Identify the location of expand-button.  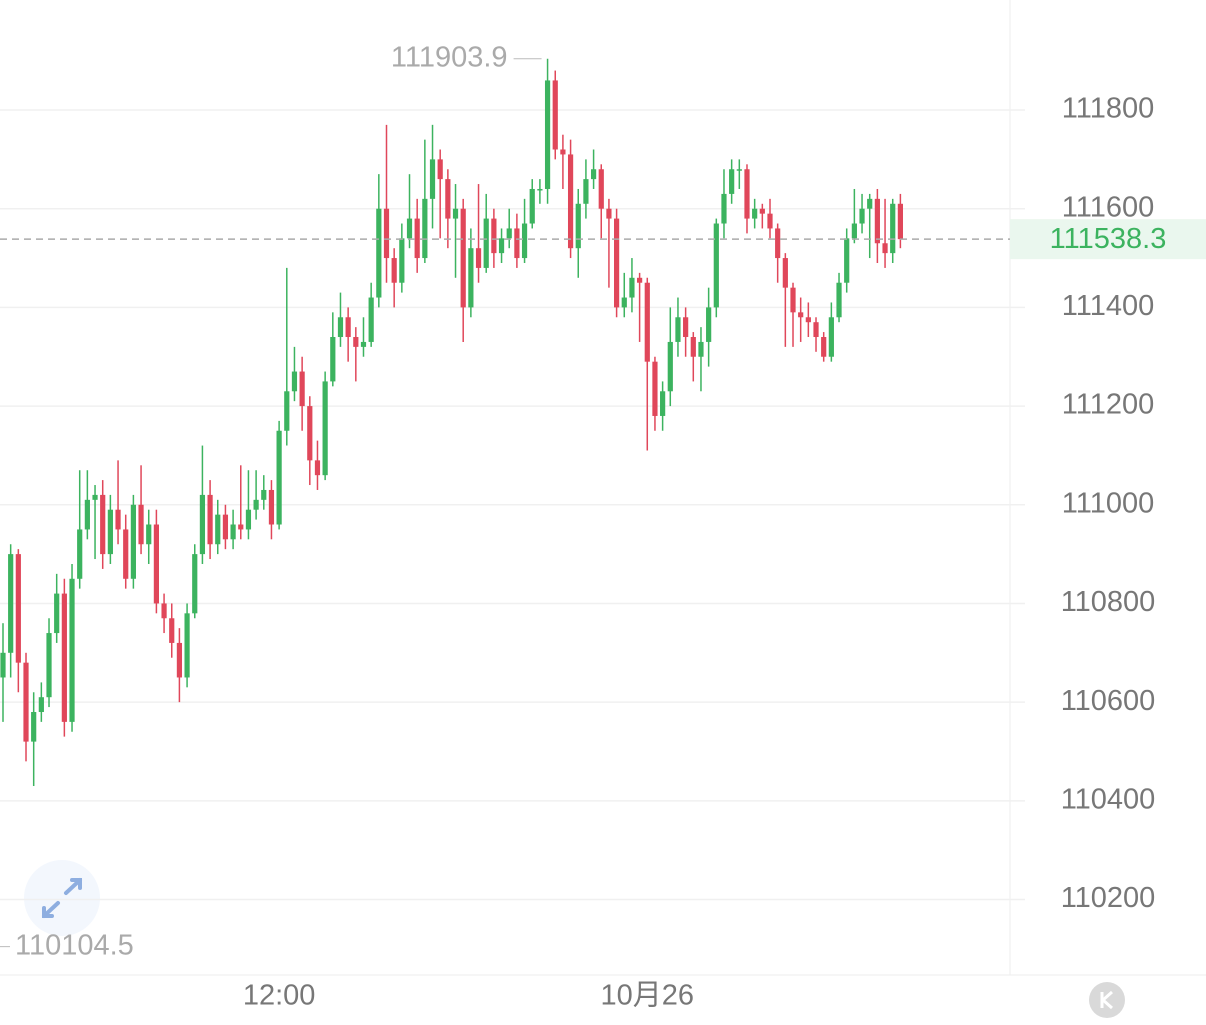
(62, 898).